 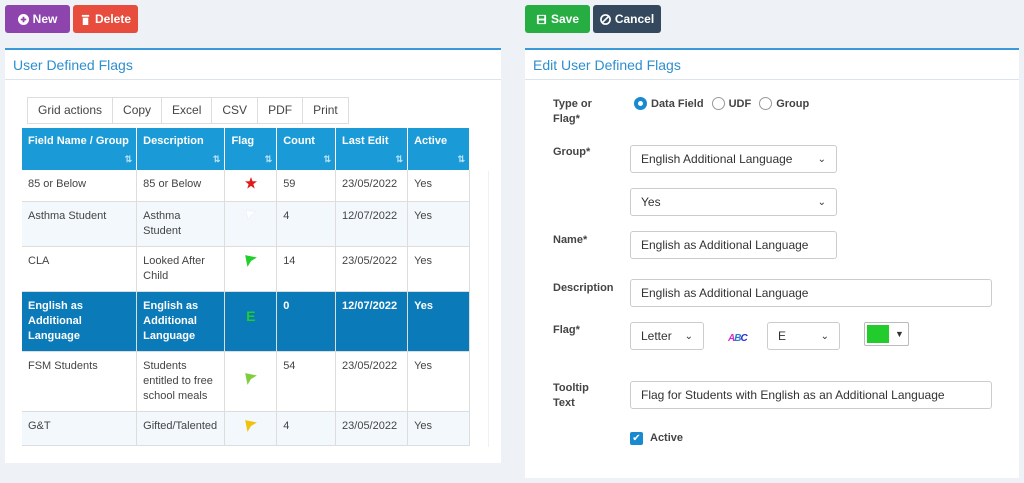 I want to click on excel-button: Excel, so click(x=187, y=110).